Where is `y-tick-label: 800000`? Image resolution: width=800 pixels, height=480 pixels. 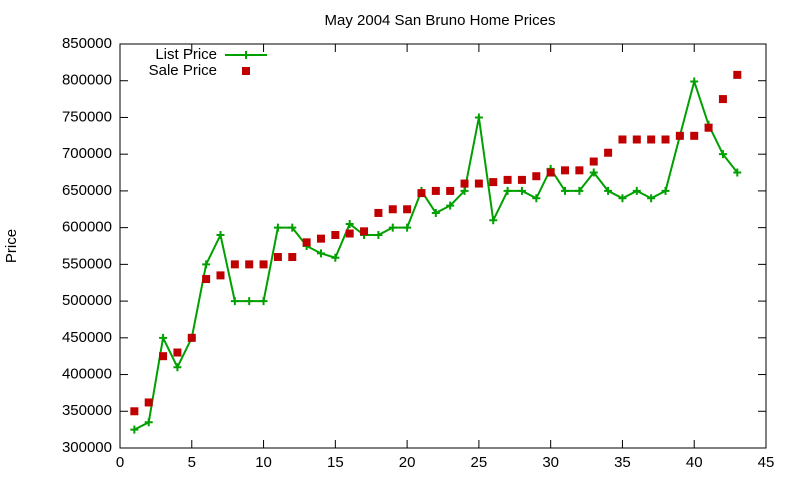 y-tick-label: 800000 is located at coordinates (87, 80).